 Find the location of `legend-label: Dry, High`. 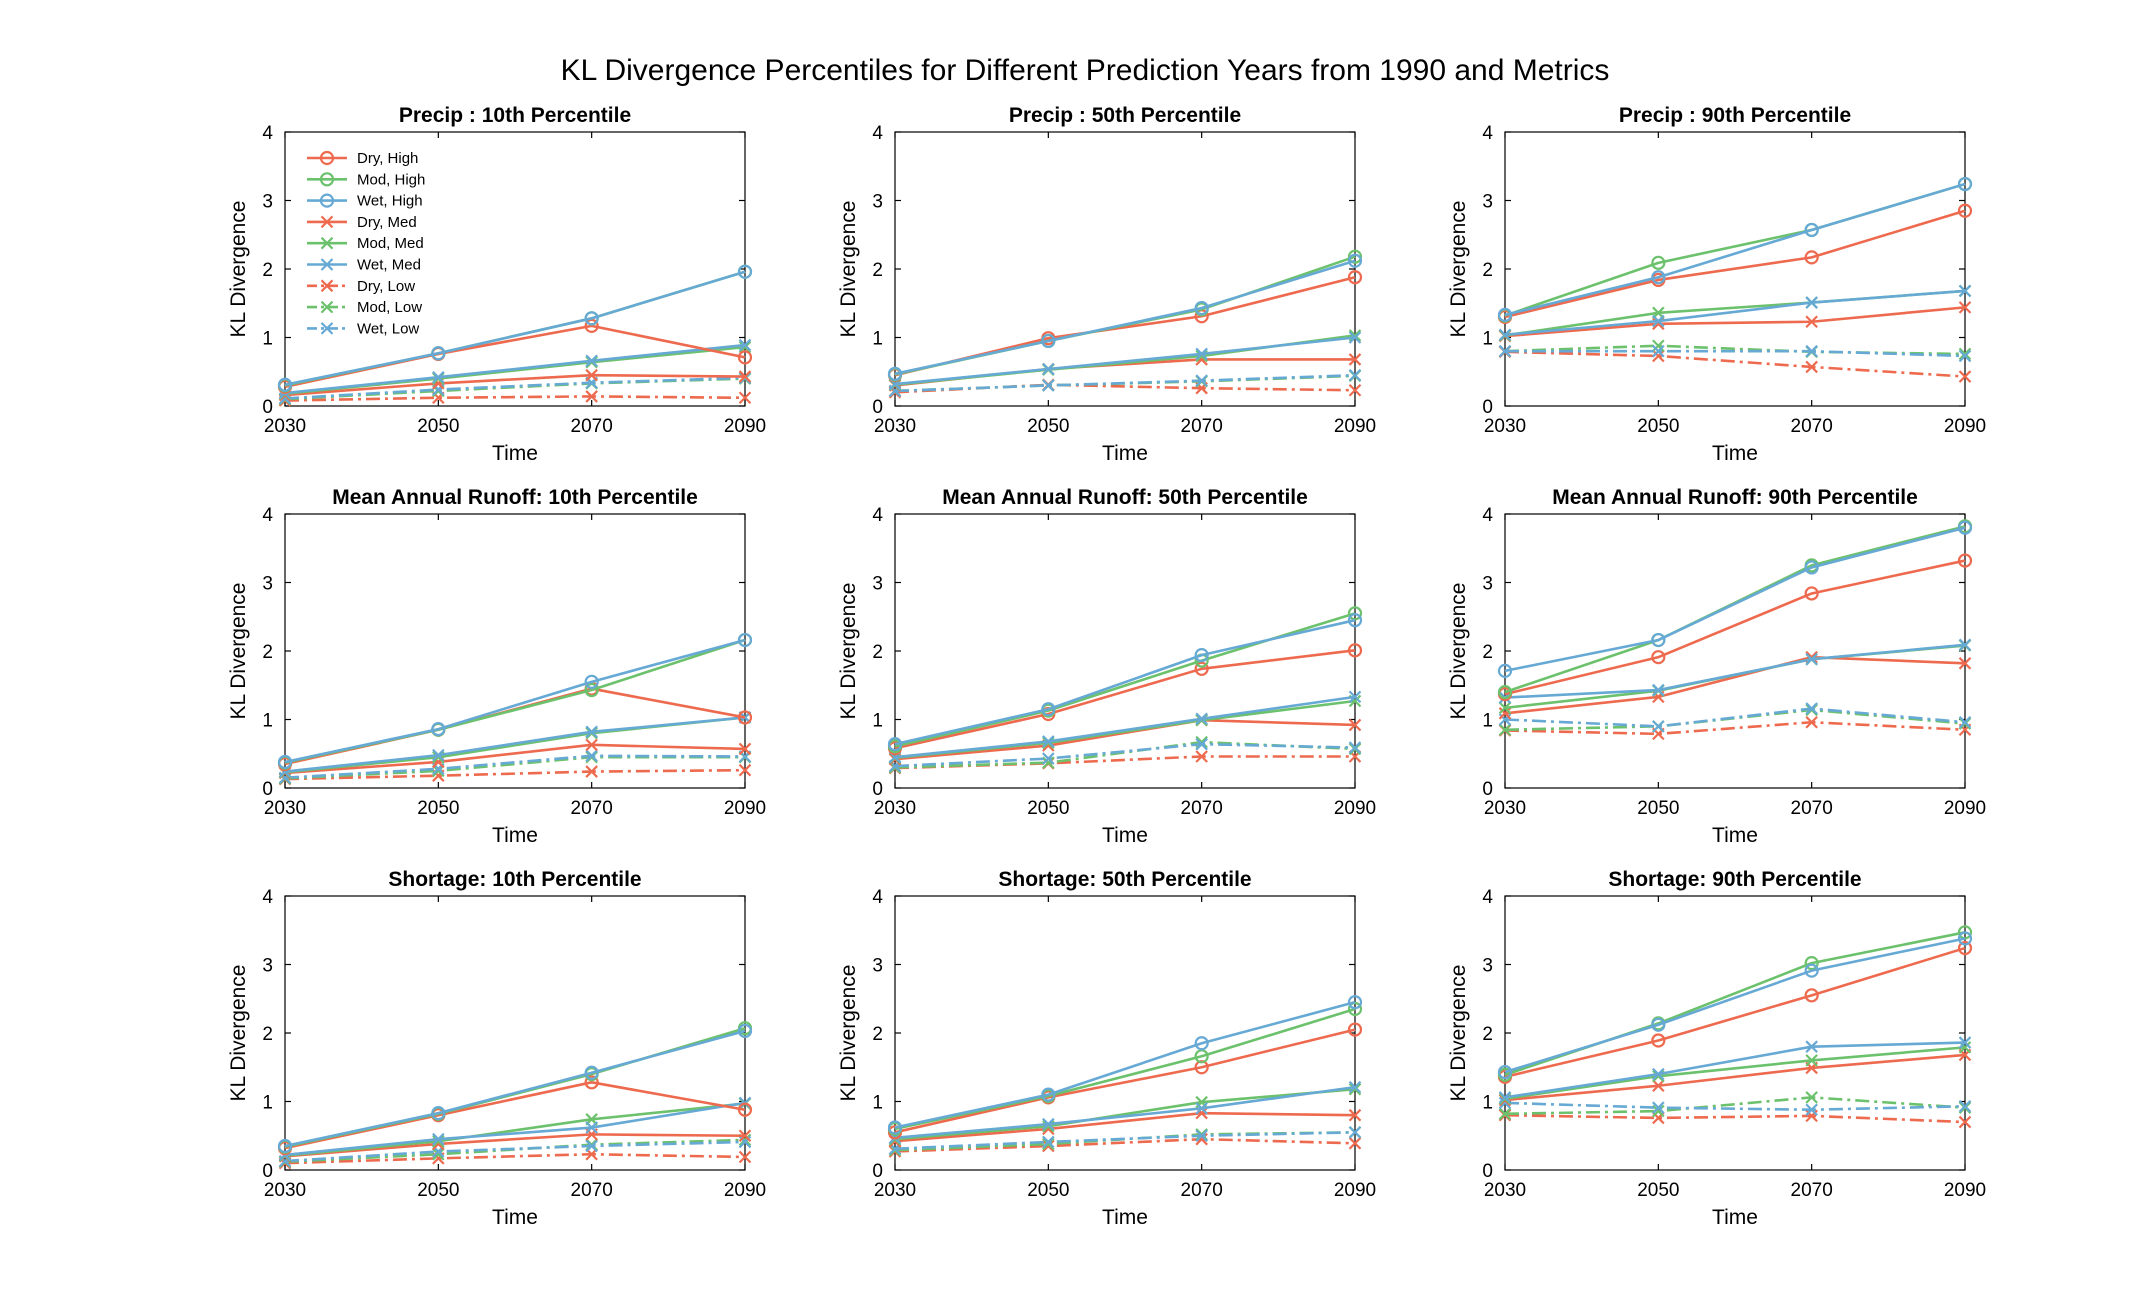

legend-label: Dry, High is located at coordinates (387, 158).